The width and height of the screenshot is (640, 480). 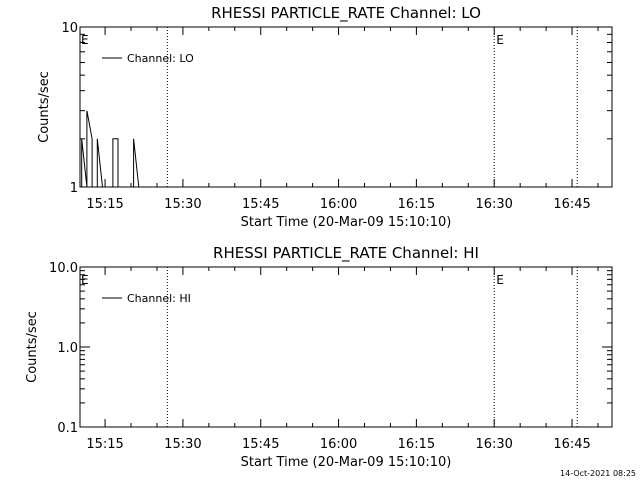 I want to click on y-tick-label: 10.0, so click(x=63, y=268).